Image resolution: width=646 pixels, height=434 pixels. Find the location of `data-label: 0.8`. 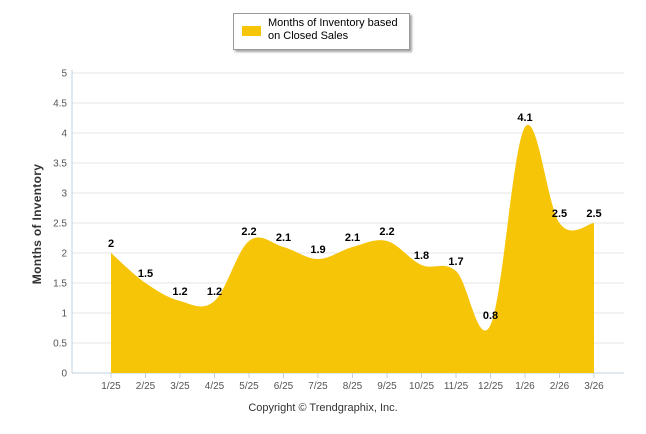

data-label: 0.8 is located at coordinates (490, 316).